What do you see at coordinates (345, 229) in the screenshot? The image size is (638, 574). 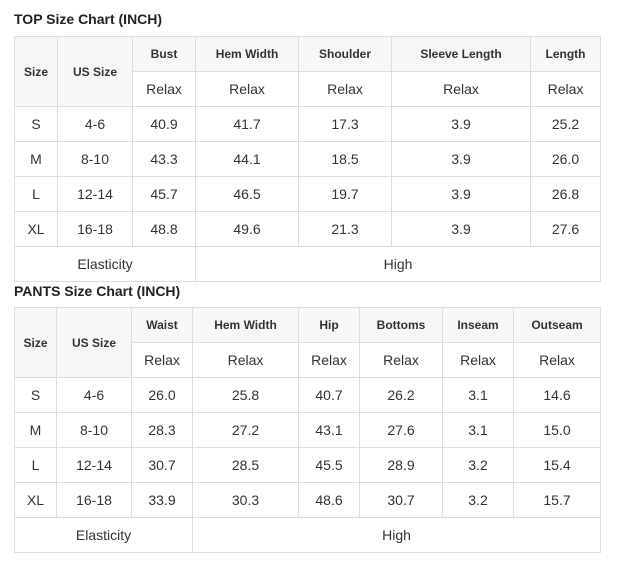 I see `measurement-cell: 21.3` at bounding box center [345, 229].